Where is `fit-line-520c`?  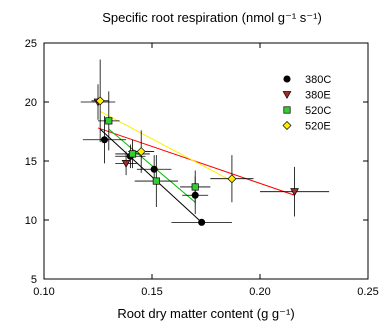
fit-line-520c is located at coordinates (152, 165).